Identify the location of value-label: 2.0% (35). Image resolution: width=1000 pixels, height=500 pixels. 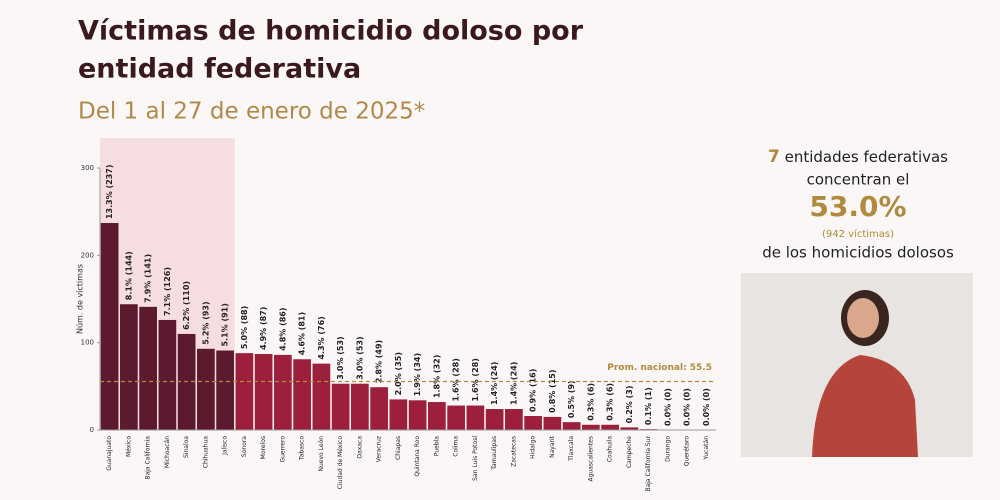
(398, 373).